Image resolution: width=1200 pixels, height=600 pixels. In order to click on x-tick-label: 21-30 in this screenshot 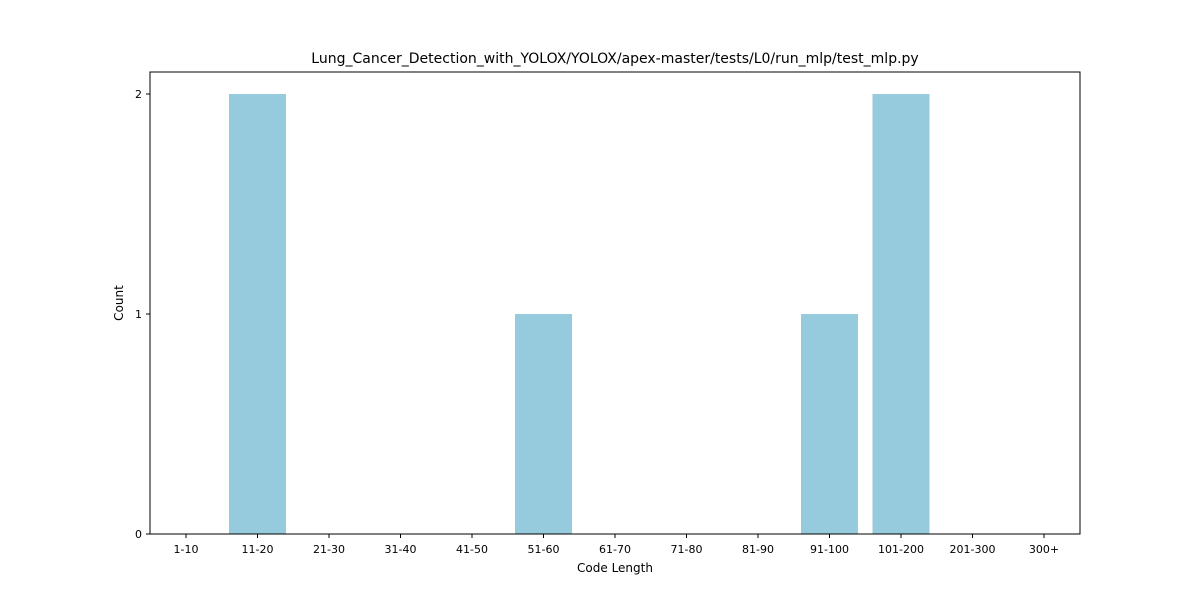, I will do `click(329, 549)`.